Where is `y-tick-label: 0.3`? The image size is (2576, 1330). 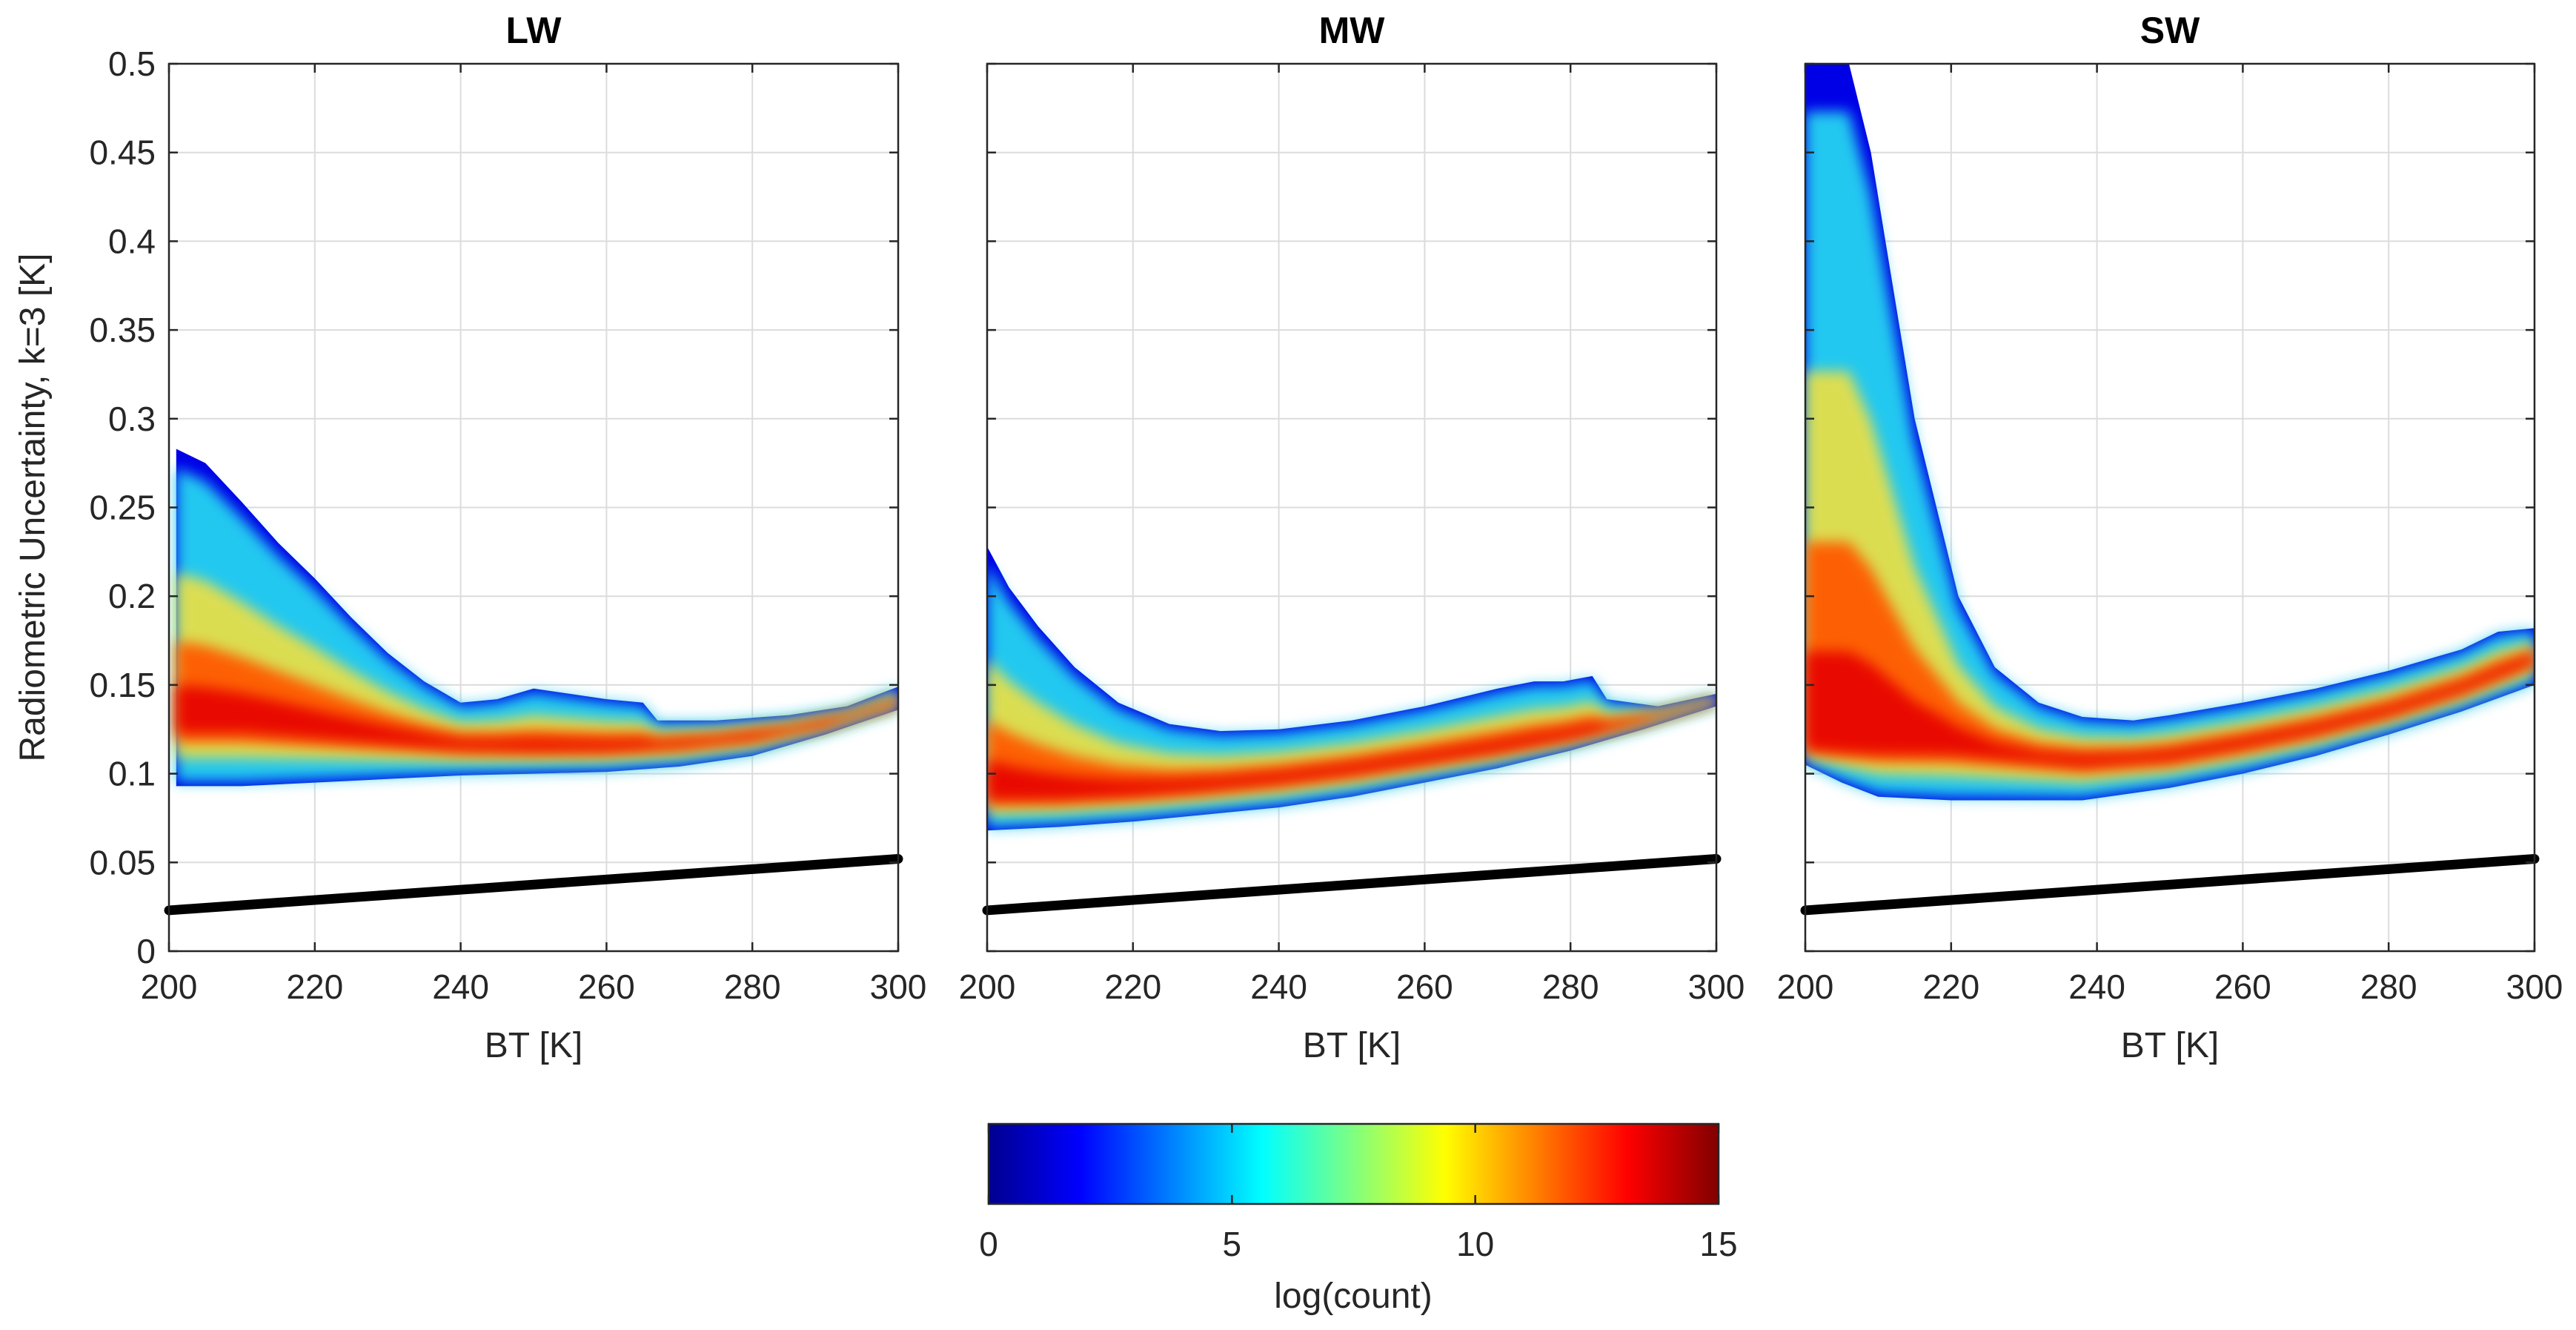 y-tick-label: 0.3 is located at coordinates (132, 419).